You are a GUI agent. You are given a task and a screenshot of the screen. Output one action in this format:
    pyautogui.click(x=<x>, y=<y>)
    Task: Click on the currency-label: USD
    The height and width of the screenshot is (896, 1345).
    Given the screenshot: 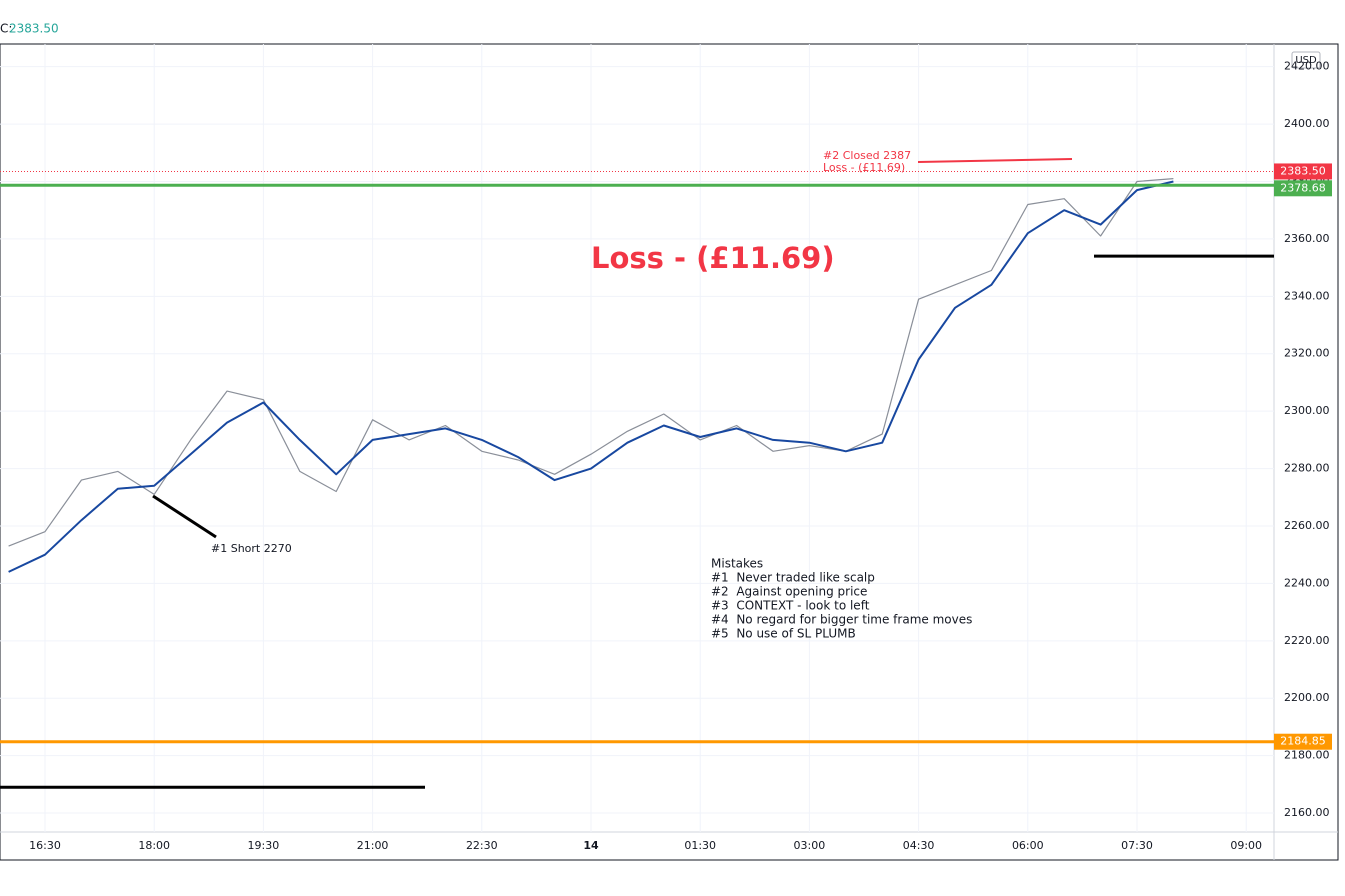 What is the action you would take?
    pyautogui.click(x=1306, y=60)
    